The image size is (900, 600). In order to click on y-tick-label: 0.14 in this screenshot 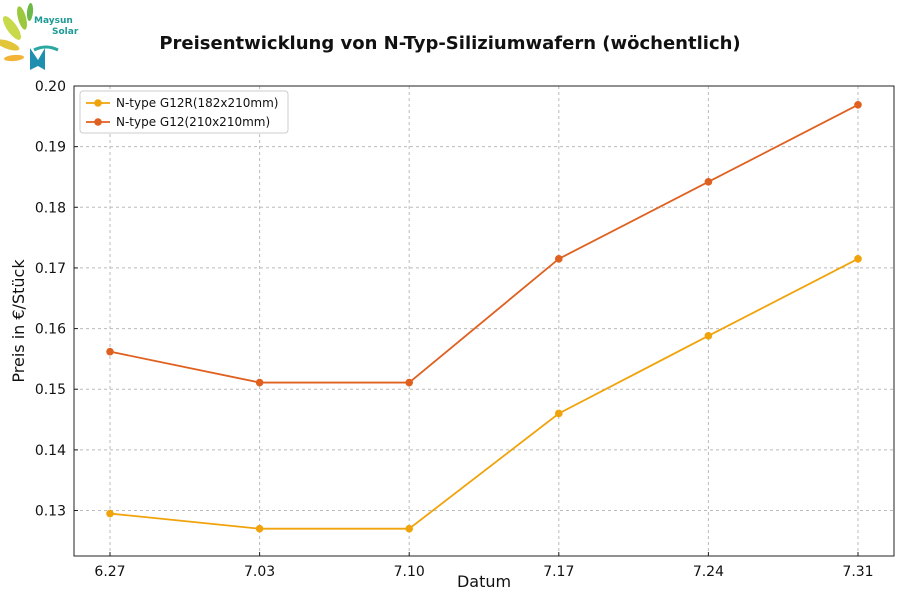, I will do `click(50, 451)`.